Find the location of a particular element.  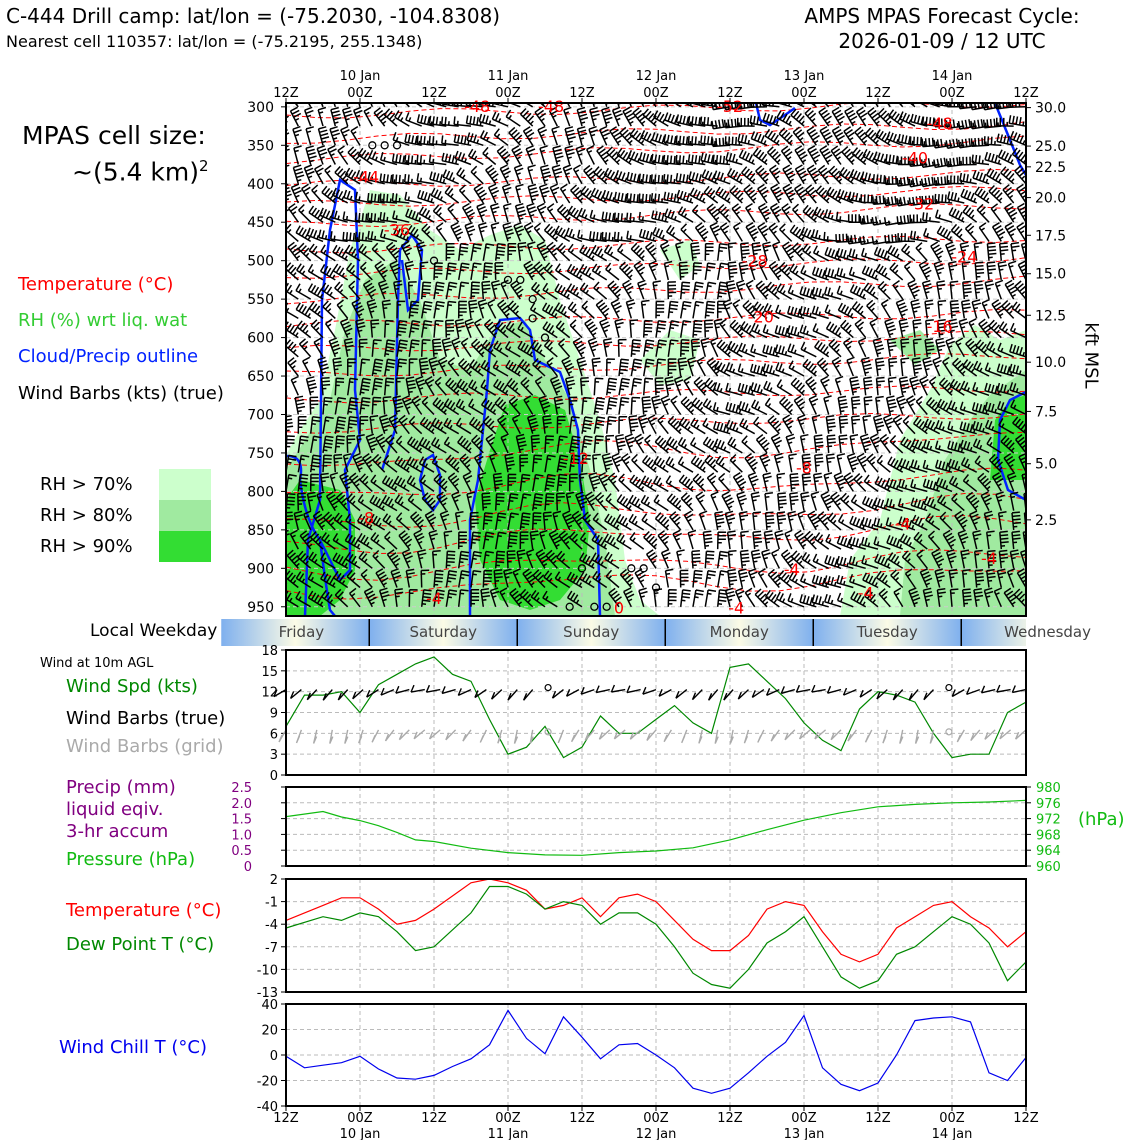

precip-tick-label: 1.0 is located at coordinates (241, 835).